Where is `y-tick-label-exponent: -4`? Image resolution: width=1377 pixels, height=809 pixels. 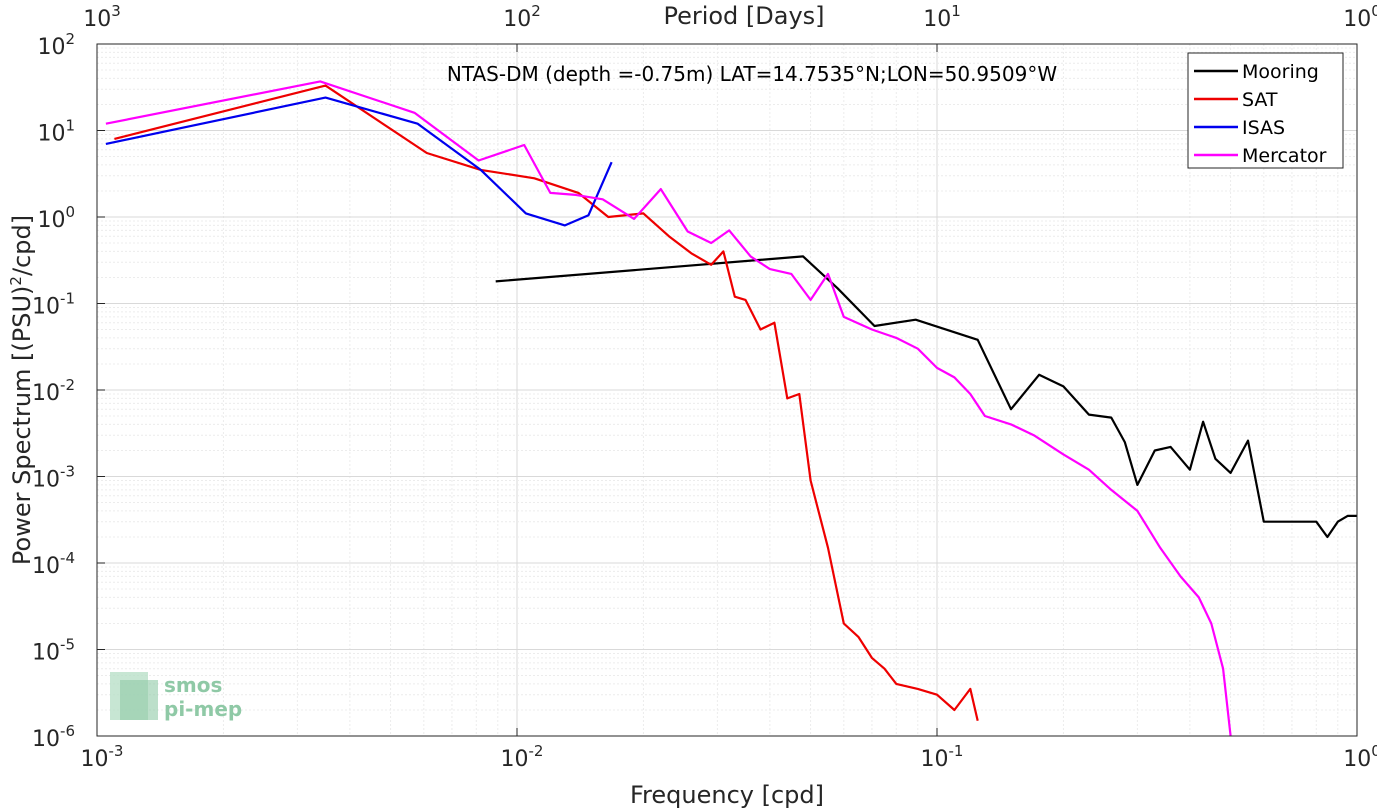 y-tick-label-exponent: -4 is located at coordinates (67, 558).